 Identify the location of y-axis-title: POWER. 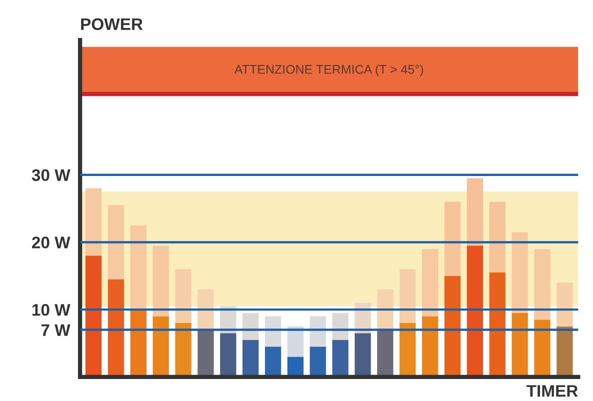
(112, 24).